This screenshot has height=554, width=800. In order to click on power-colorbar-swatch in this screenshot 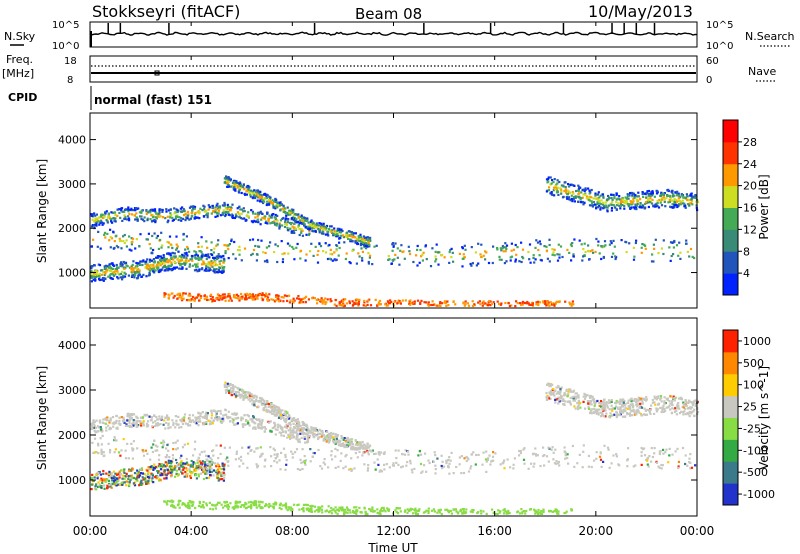, I will do `click(730, 262)`.